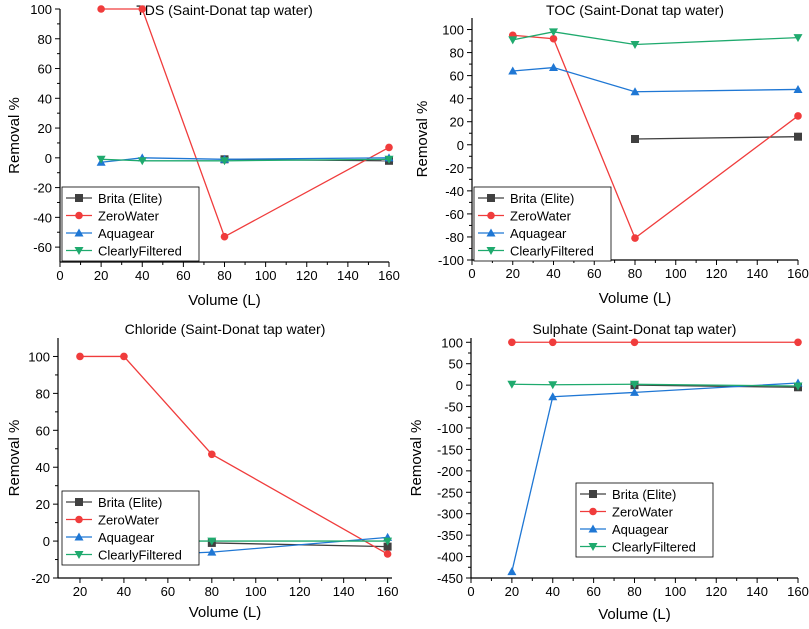  Describe the element at coordinates (635, 329) in the screenshot. I see `chart-title: Sulphate (Saint-Donat tap water)` at that location.